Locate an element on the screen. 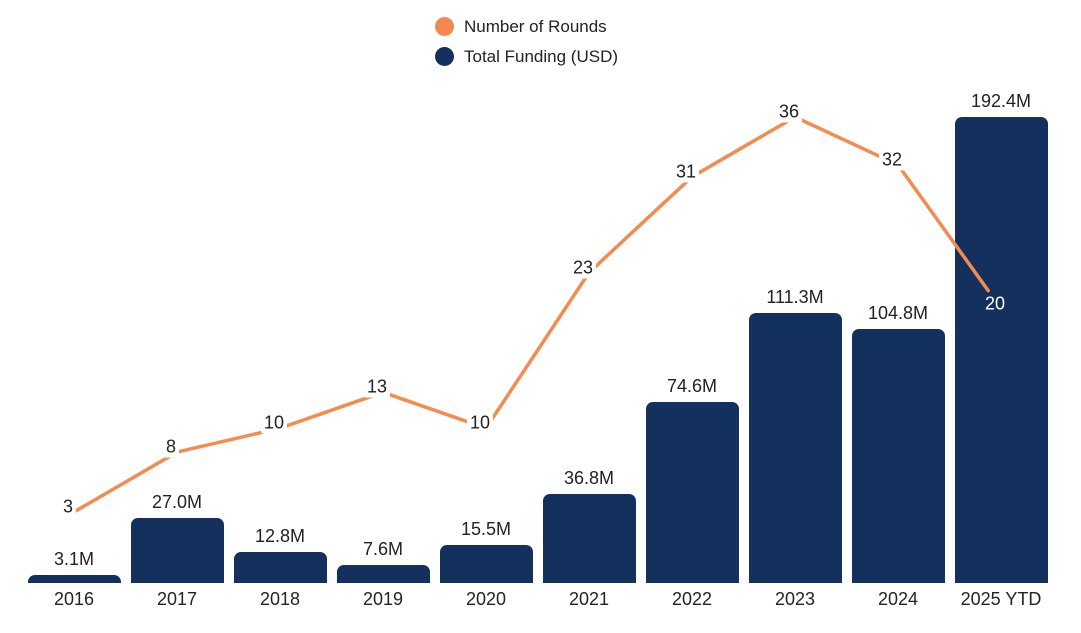  line-point-label-2016: 3 is located at coordinates (68, 507).